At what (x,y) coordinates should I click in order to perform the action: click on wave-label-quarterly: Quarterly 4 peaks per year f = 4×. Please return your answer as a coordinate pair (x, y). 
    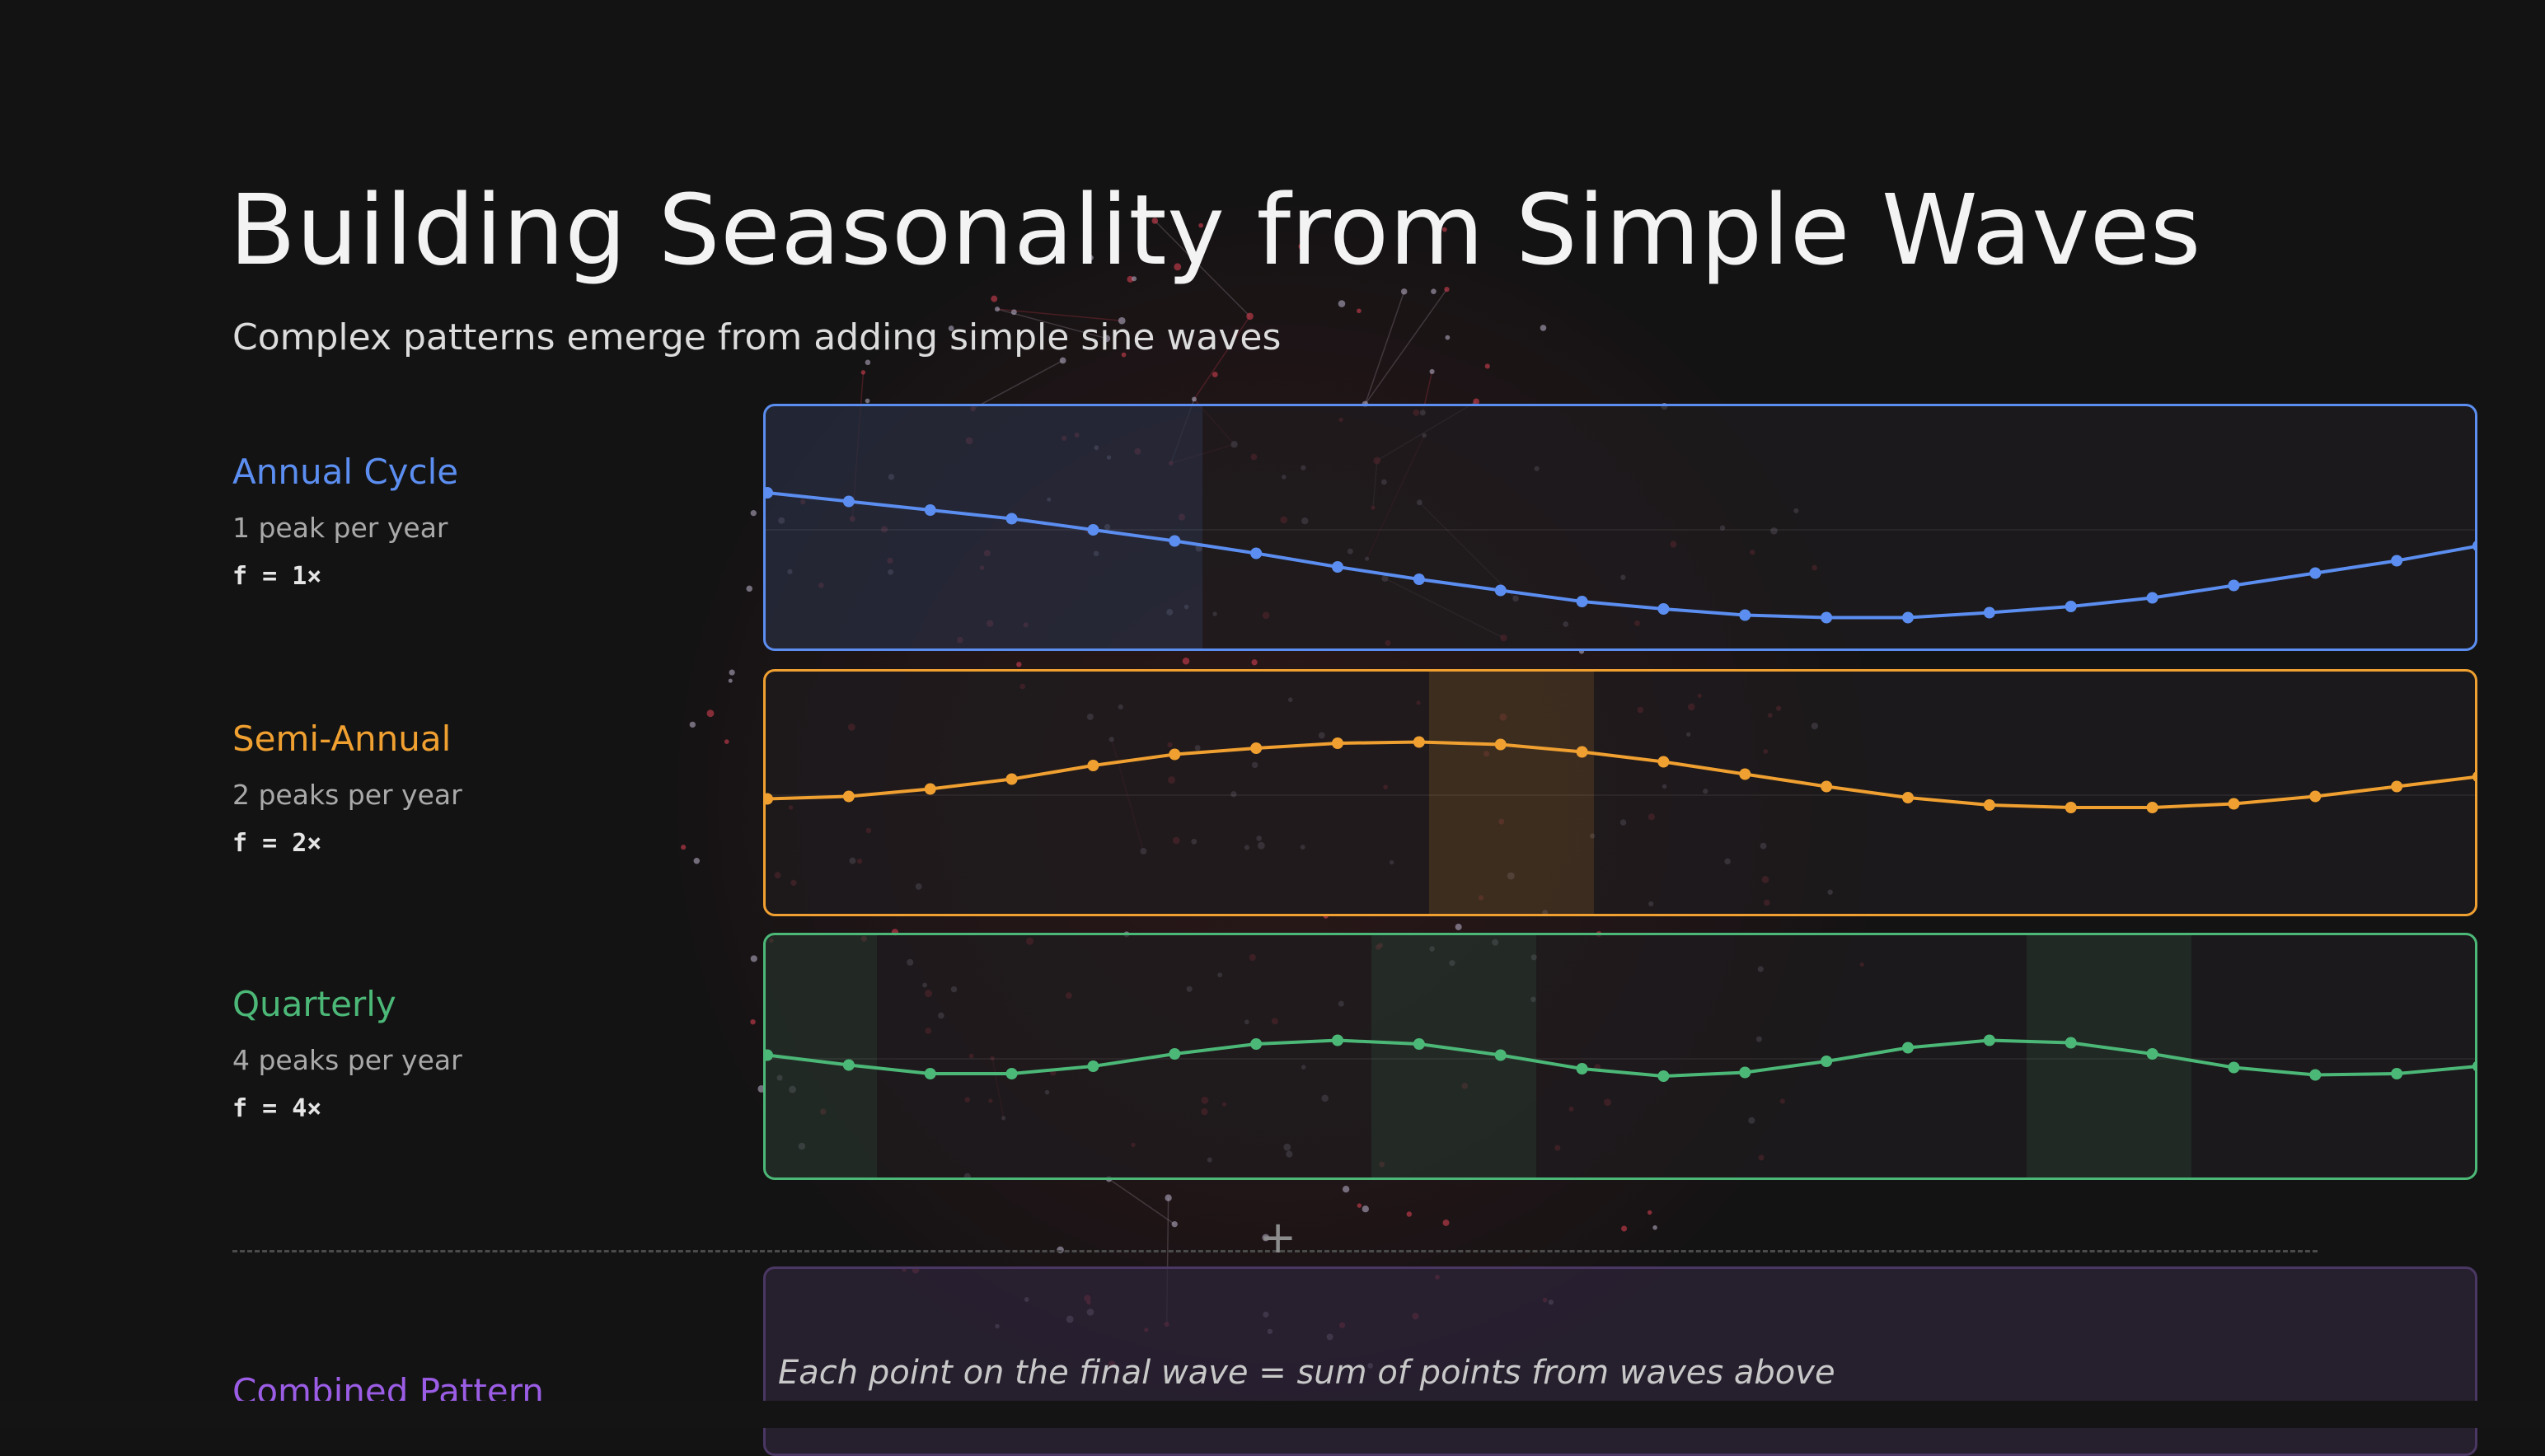
    Looking at the image, I should click on (347, 1053).